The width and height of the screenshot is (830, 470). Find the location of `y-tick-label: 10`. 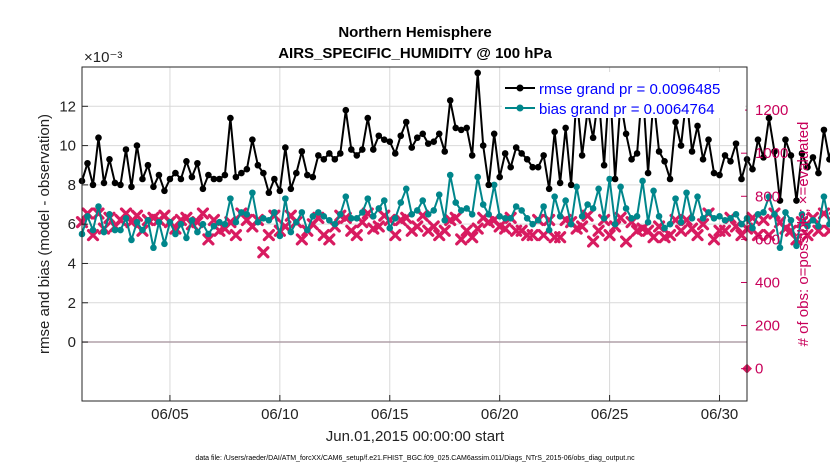

y-tick-label: 10 is located at coordinates (67, 146).